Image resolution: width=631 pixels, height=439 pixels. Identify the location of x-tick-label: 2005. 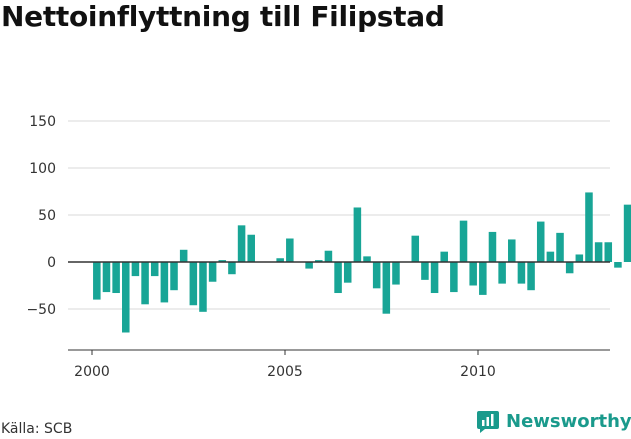
(285, 372).